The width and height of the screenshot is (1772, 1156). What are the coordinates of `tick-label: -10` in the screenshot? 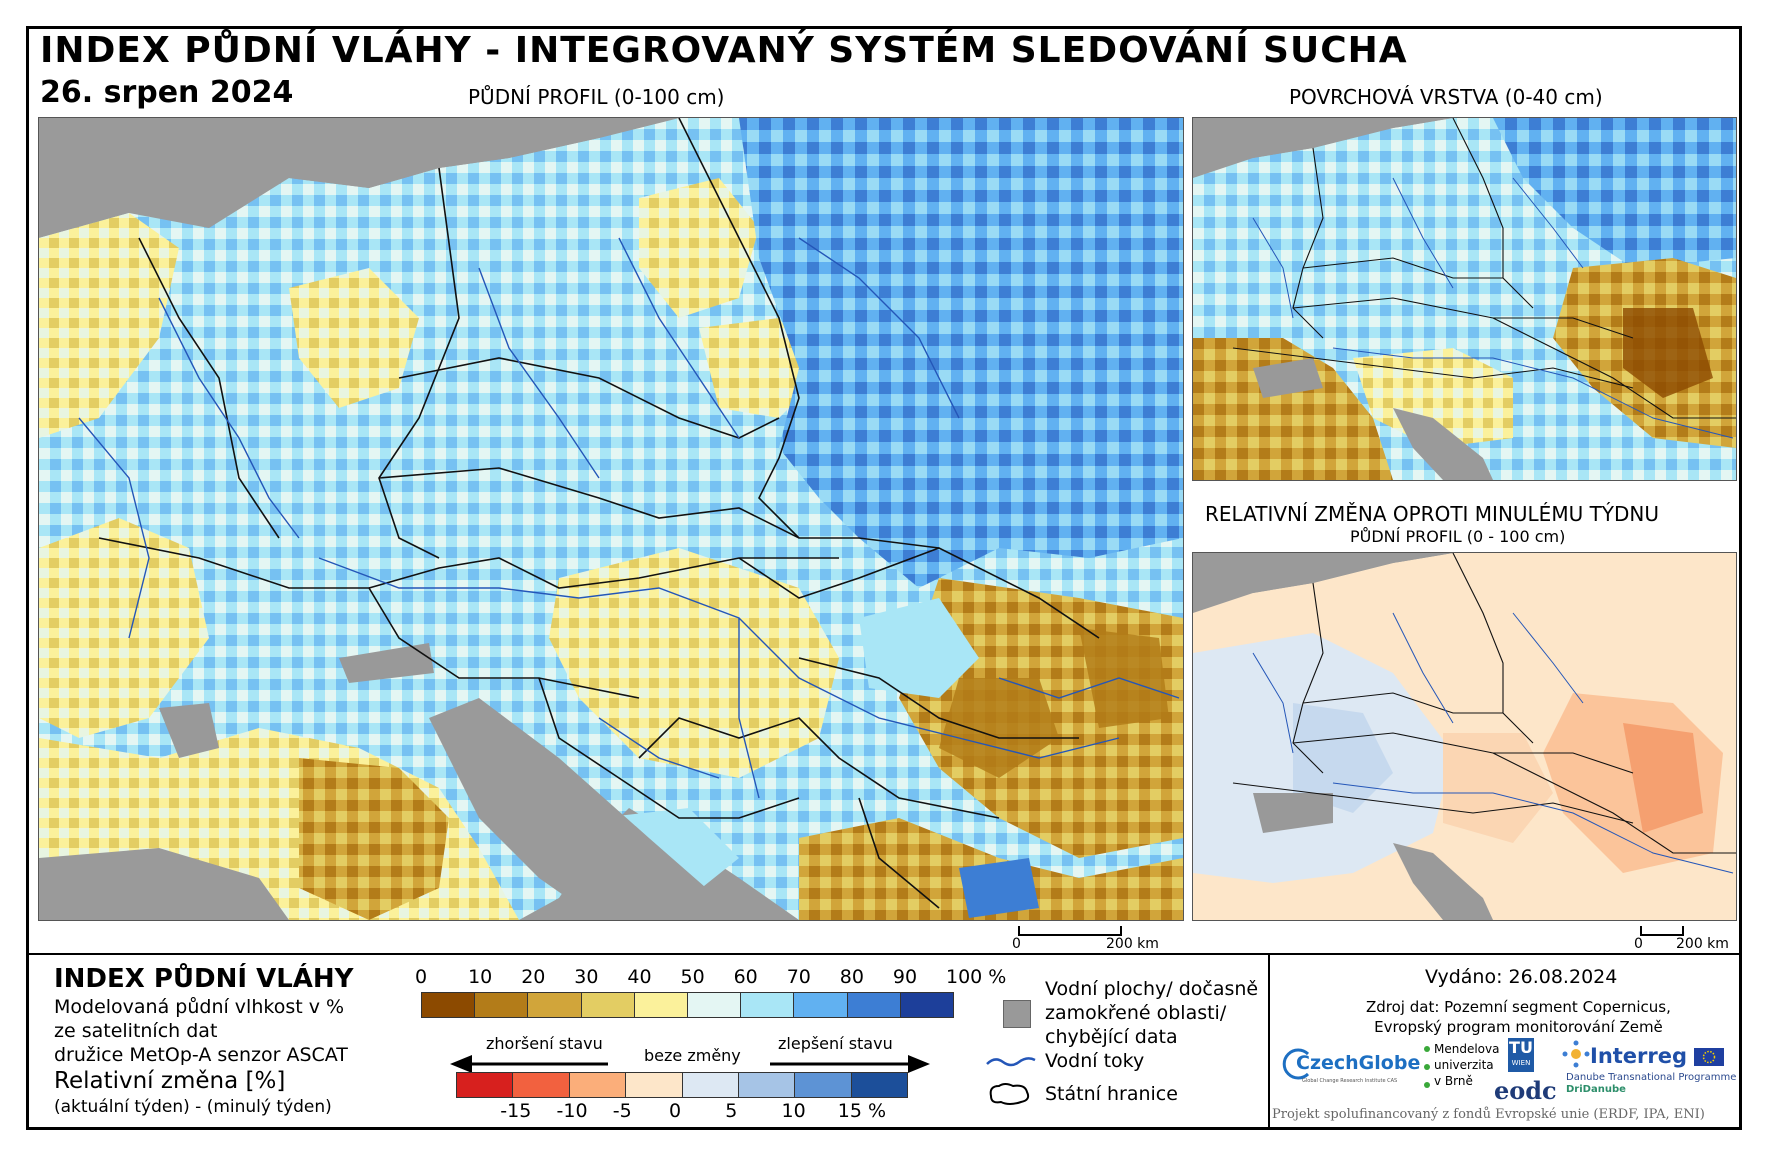 It's located at (572, 1111).